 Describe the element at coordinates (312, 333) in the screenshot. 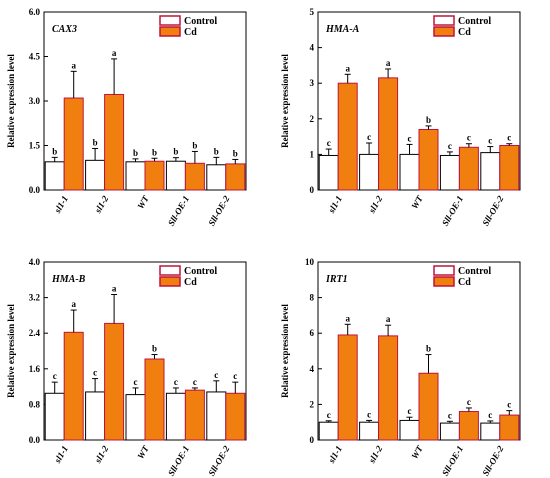

I see `y-tick-label: 6` at that location.